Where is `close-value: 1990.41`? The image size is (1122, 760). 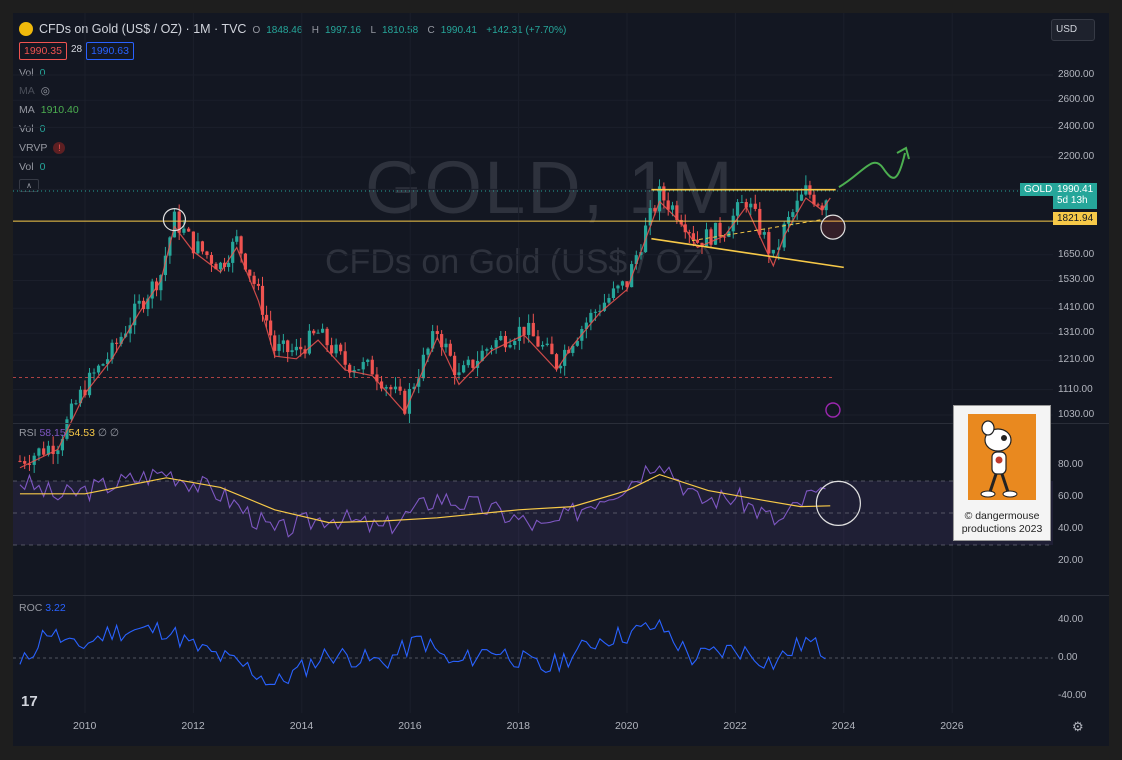 close-value: 1990.41 is located at coordinates (458, 30).